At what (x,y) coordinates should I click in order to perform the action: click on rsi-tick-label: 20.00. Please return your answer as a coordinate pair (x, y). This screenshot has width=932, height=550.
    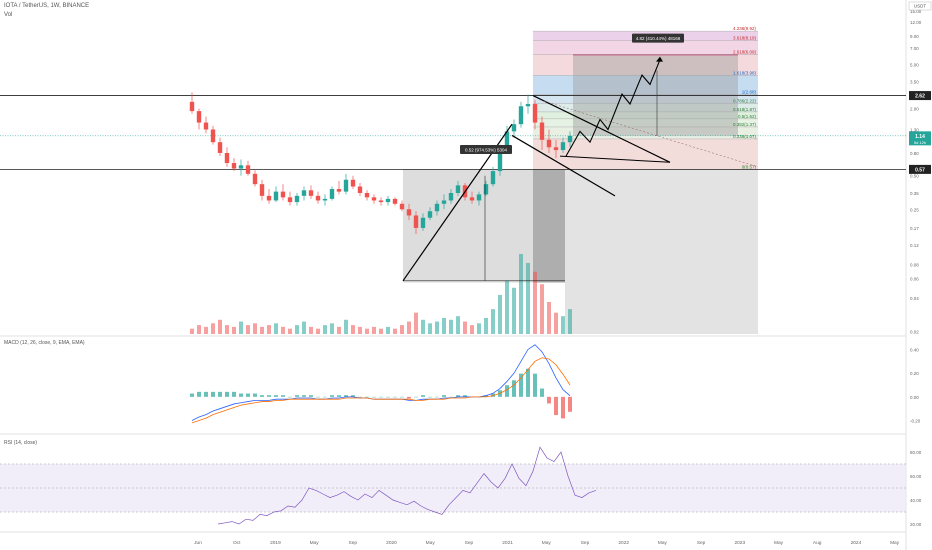
    Looking at the image, I should click on (916, 524).